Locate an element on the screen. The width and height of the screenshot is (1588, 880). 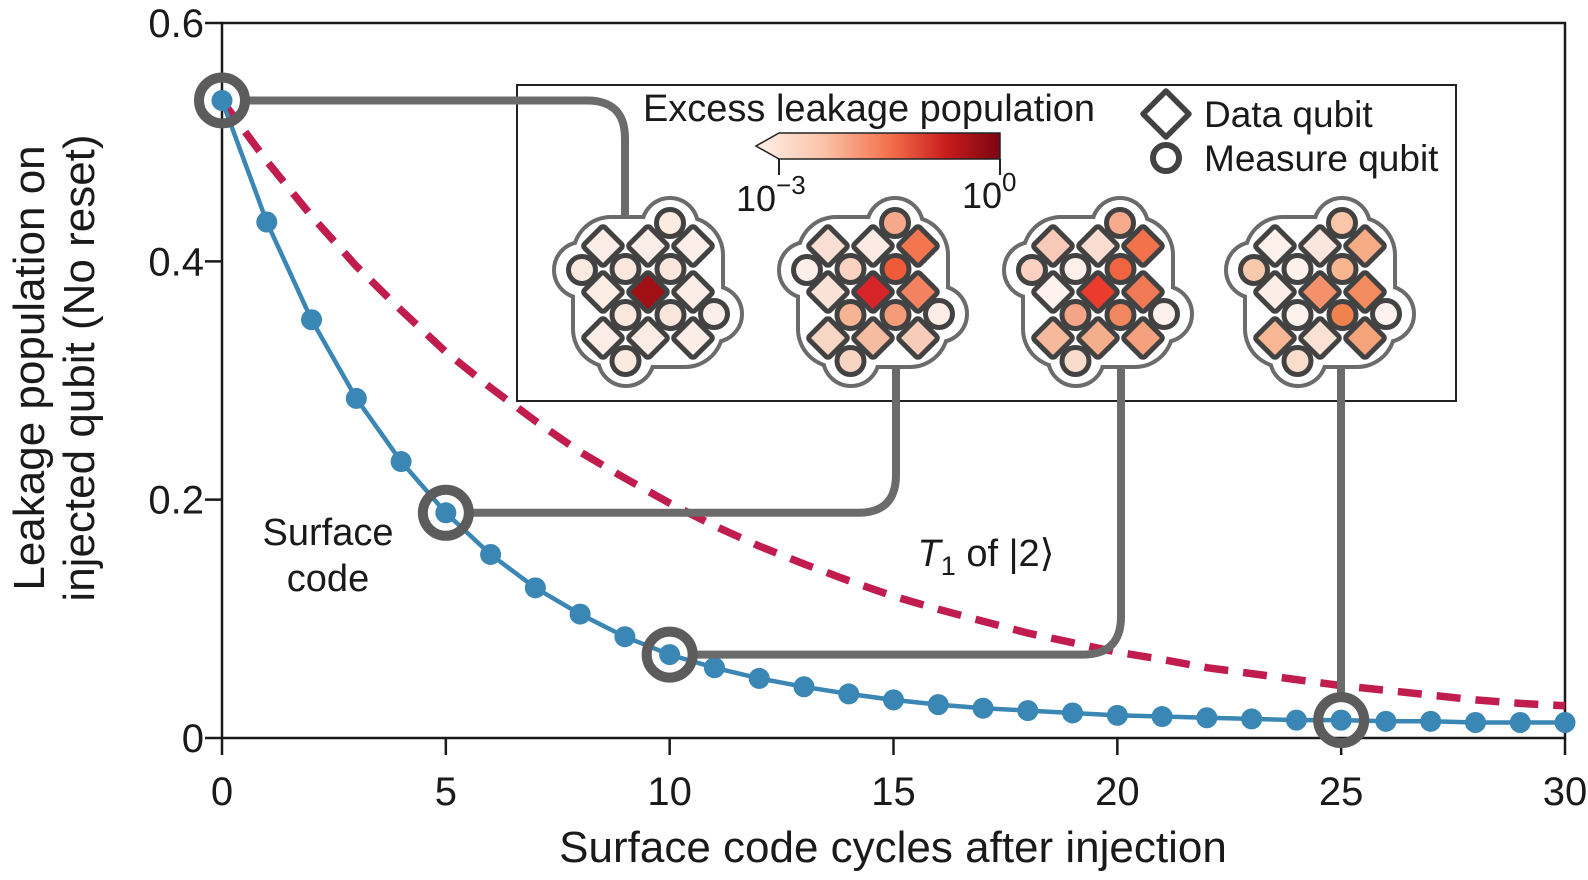
x-tick-label: 20 is located at coordinates (1117, 792).